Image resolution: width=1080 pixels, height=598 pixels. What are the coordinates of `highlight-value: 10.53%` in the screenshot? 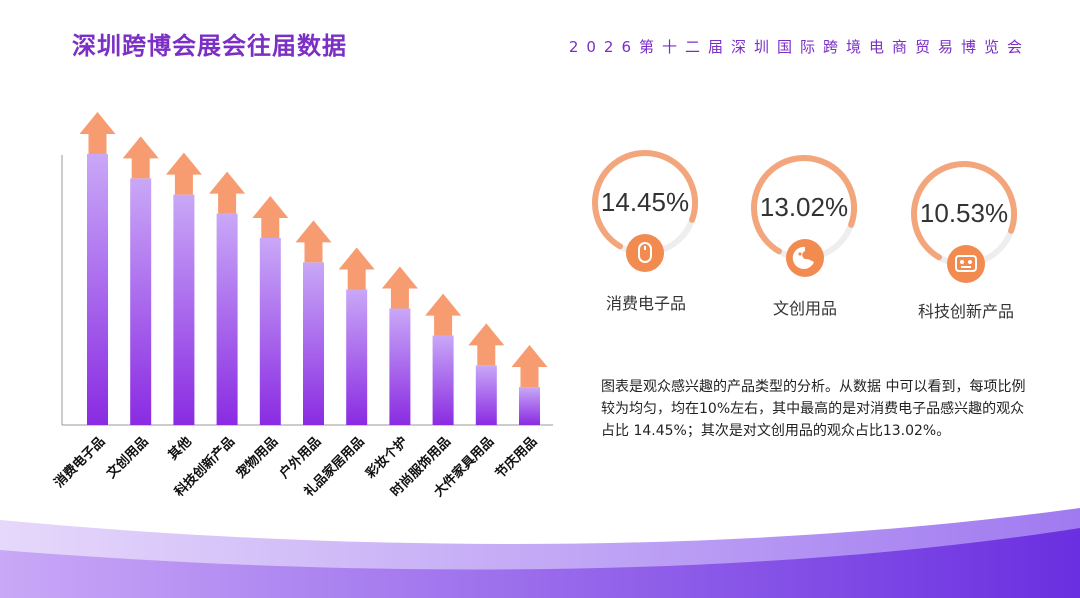 It's located at (964, 213).